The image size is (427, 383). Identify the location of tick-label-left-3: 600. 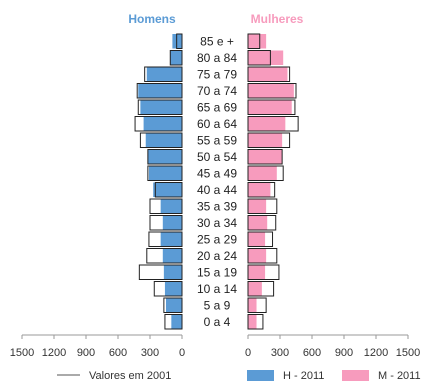
(118, 353).